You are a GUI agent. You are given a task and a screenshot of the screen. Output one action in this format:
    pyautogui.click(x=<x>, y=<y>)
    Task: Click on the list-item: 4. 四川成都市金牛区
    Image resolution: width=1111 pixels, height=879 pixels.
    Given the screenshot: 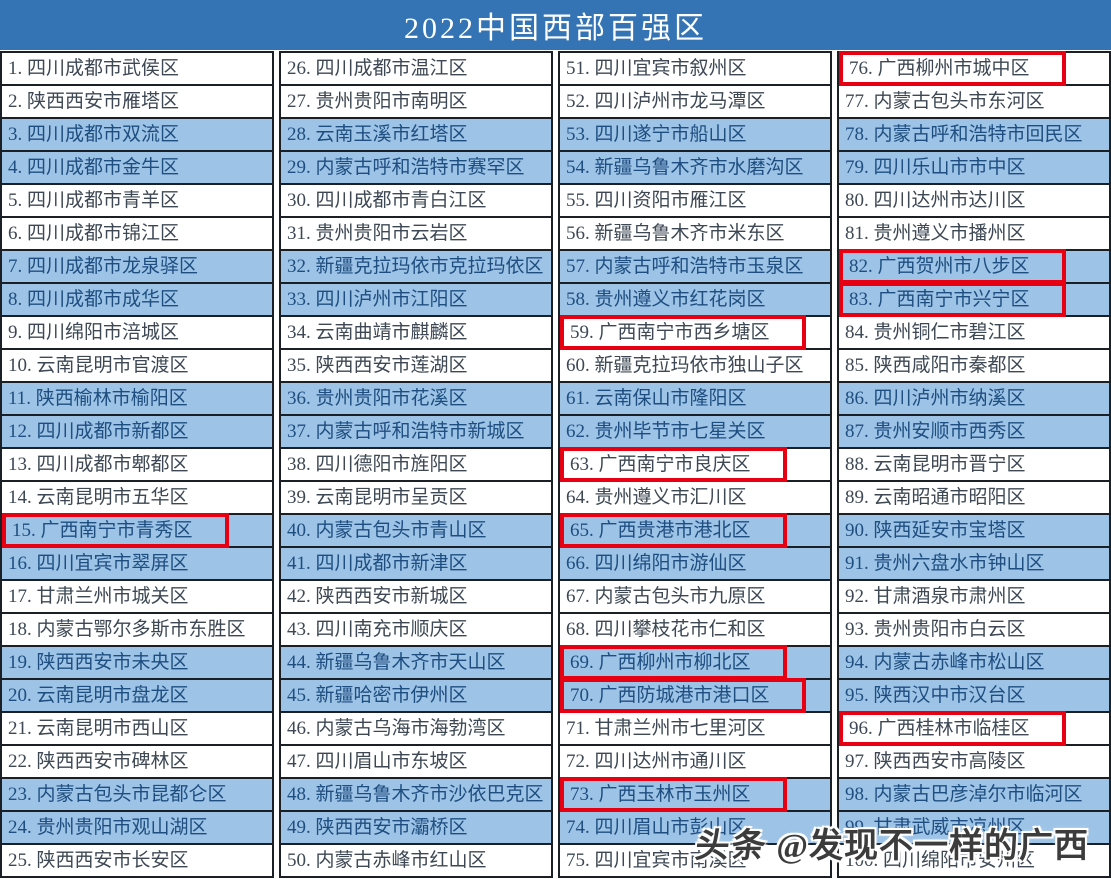 What is the action you would take?
    pyautogui.click(x=137, y=168)
    